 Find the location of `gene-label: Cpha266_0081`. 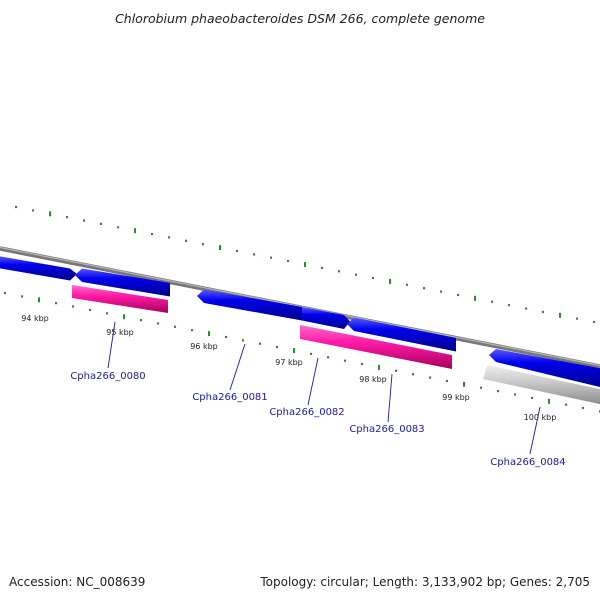

gene-label: Cpha266_0081 is located at coordinates (229, 397).